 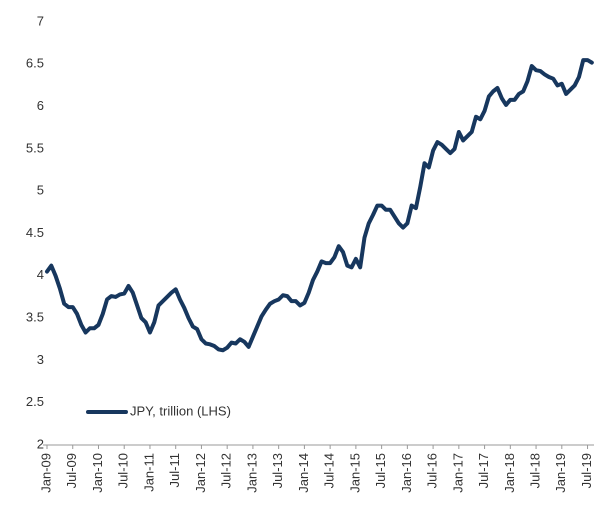 I want to click on y-tick-label: 5.5, so click(x=35, y=147).